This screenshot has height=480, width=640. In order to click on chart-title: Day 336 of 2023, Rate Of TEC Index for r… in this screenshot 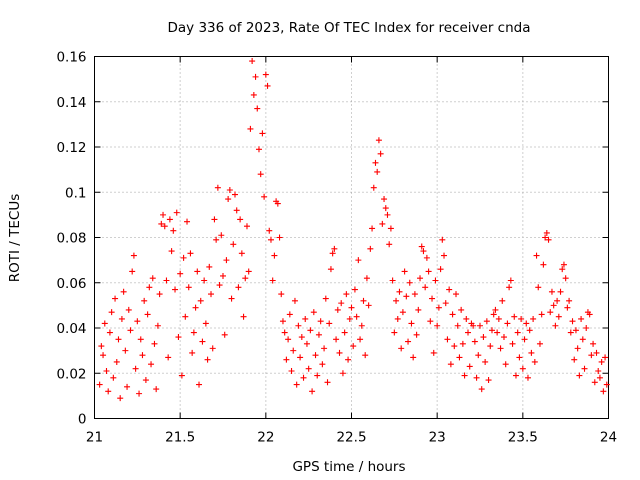, I will do `click(349, 28)`.